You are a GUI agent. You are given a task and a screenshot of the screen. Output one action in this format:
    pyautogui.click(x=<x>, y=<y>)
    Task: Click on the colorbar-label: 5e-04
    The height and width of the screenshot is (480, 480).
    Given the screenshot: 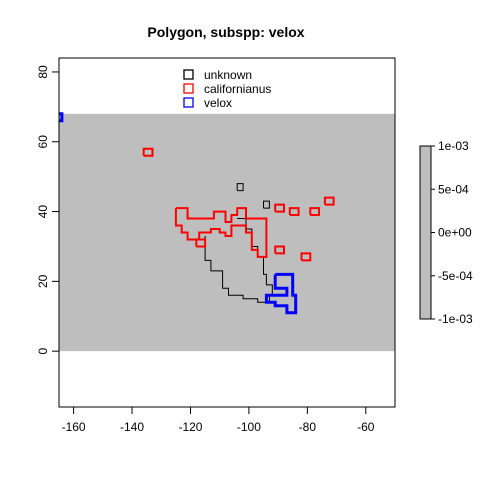 What is the action you would take?
    pyautogui.click(x=453, y=189)
    